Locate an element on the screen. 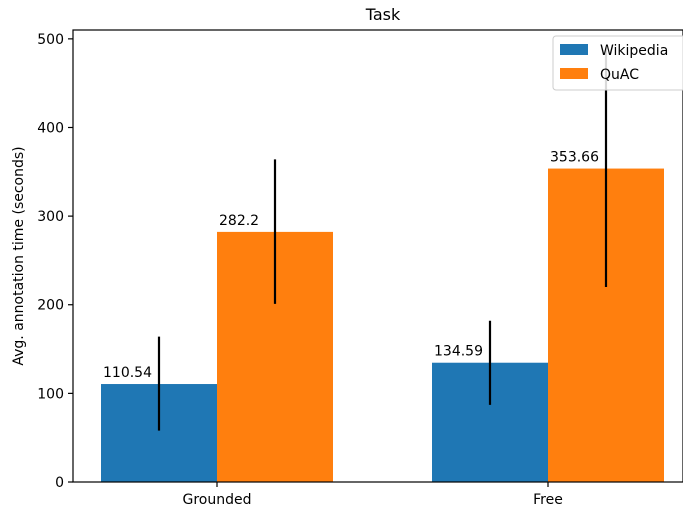 This screenshot has height=508, width=683. y-tick-label: 0 is located at coordinates (59, 483).